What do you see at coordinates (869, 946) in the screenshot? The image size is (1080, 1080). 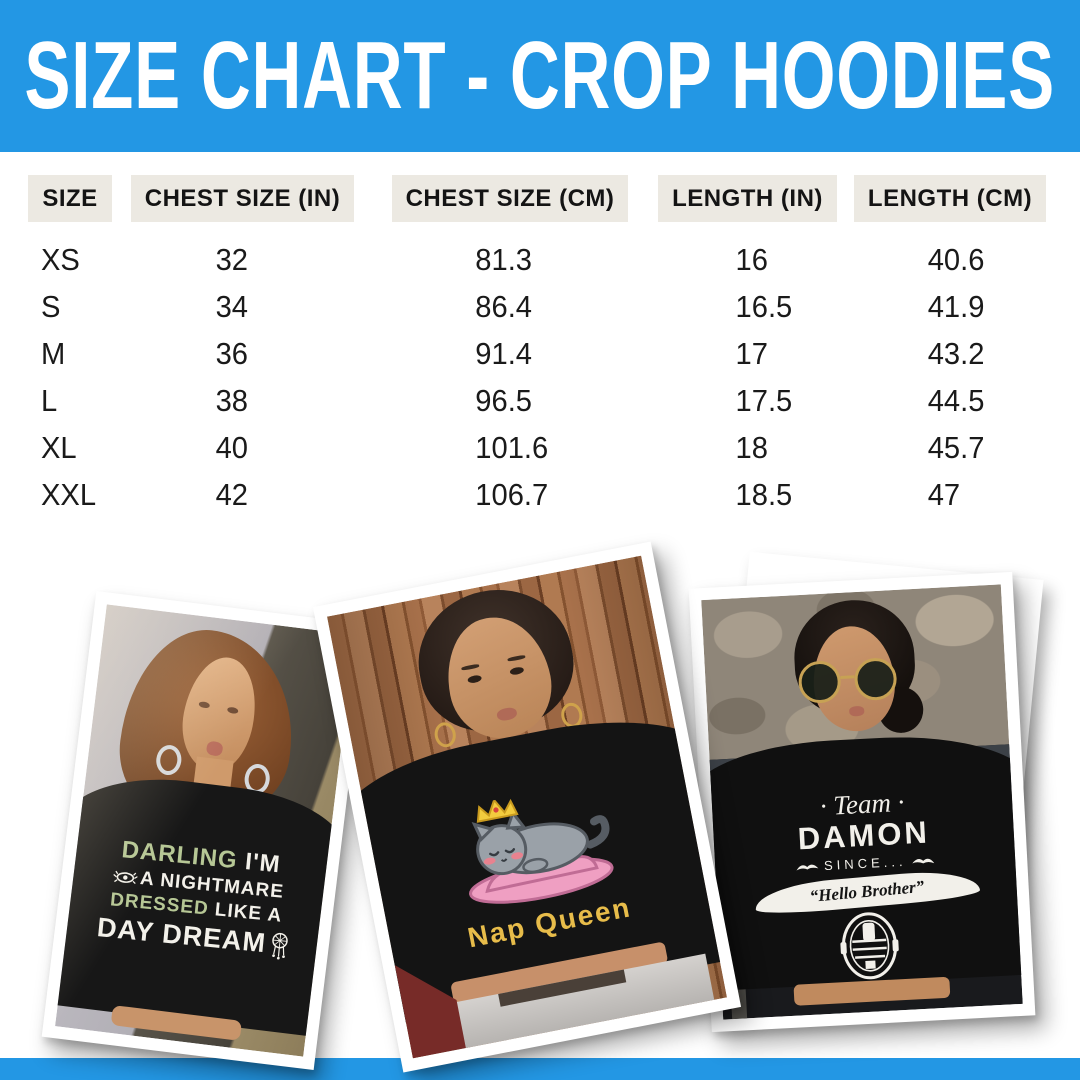 I see `crest-emblem-icon` at bounding box center [869, 946].